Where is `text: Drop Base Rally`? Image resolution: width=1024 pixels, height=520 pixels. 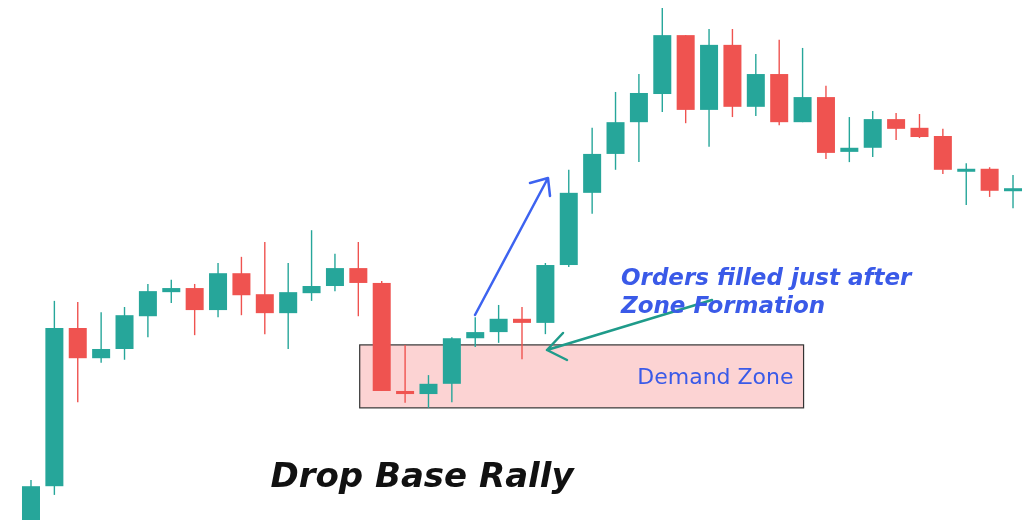
text: Drop Base Rally is located at coordinates (423, 475).